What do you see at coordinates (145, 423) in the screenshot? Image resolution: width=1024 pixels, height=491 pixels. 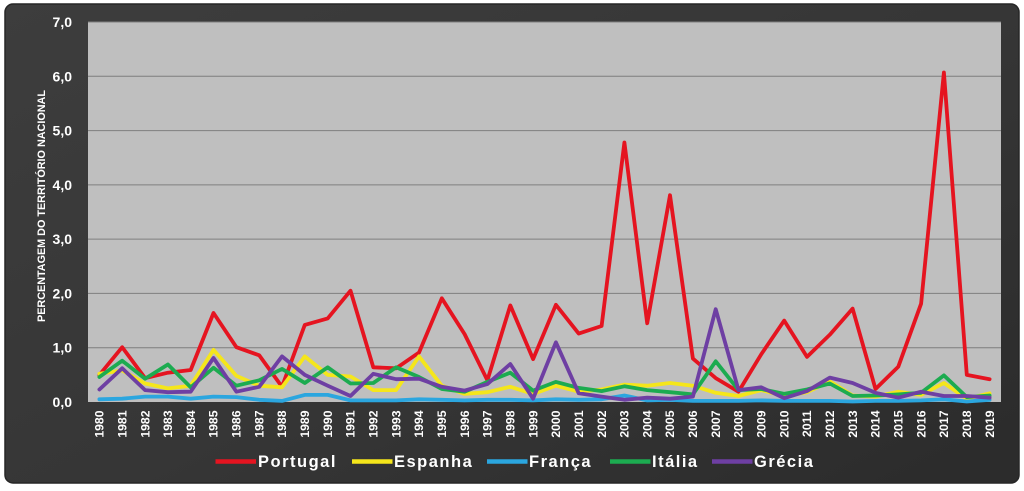 I see `svg-text: 1982` at bounding box center [145, 423].